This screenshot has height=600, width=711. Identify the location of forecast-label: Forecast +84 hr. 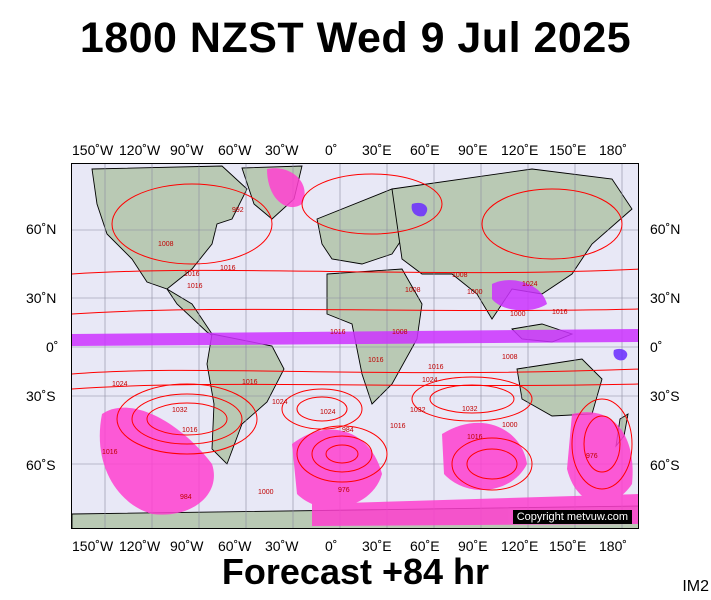
(355, 571).